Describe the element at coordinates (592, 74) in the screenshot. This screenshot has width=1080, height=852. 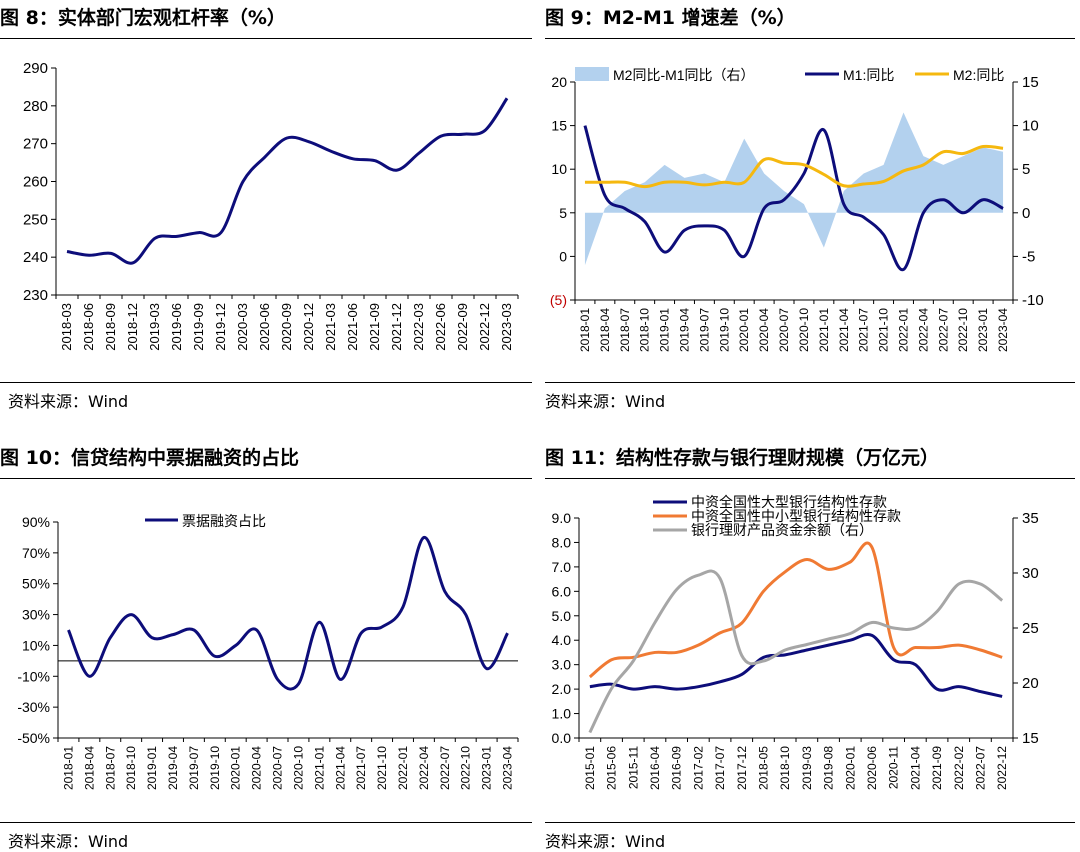
I see `legend-swatch` at that location.